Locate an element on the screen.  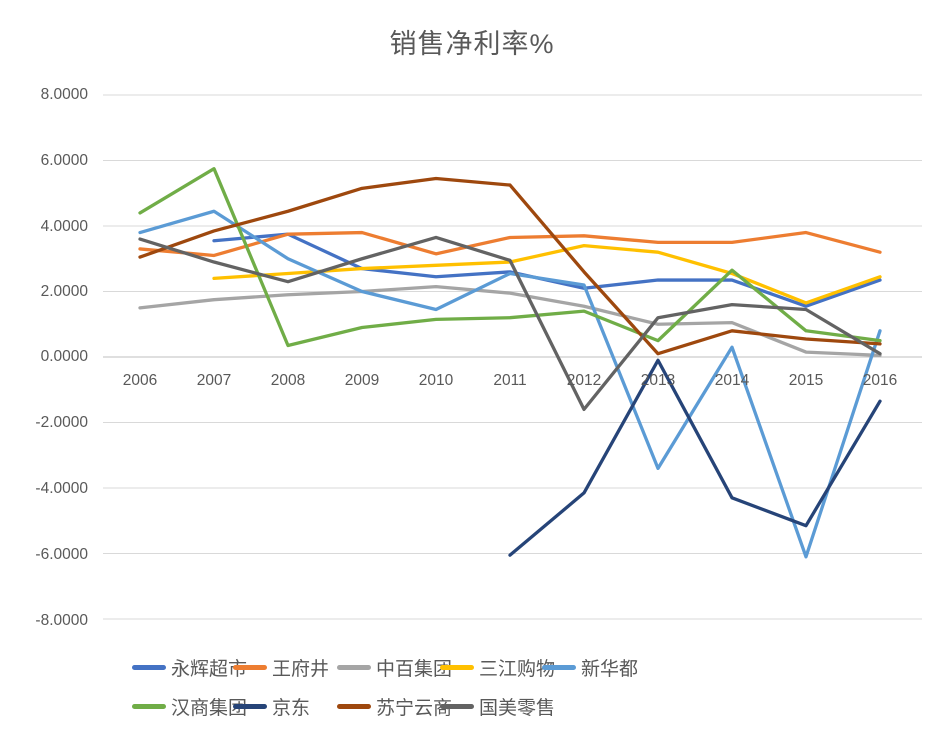
chart-title: 销售净利率% is located at coordinates (472, 44).